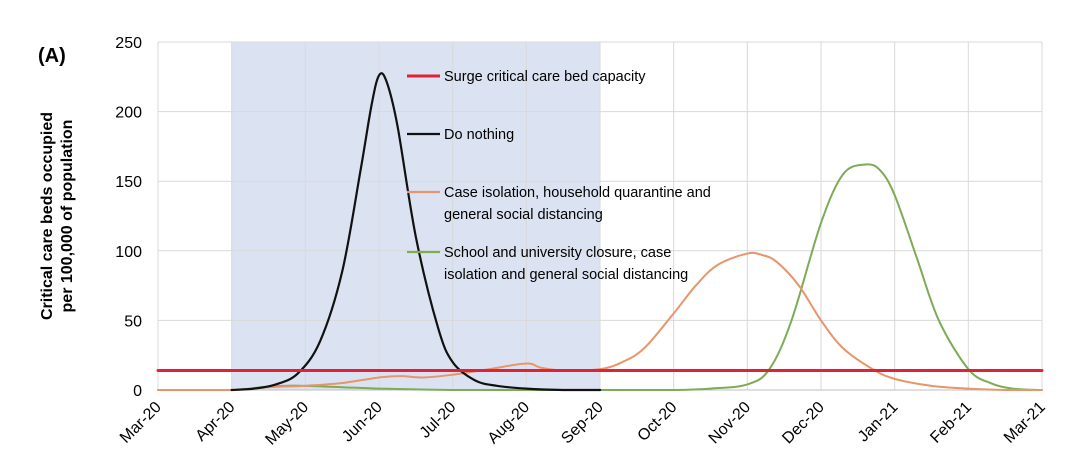 Image resolution: width=1080 pixels, height=475 pixels. What do you see at coordinates (67, 216) in the screenshot?
I see `y-axis-label-line-2: per 100,000 of population` at bounding box center [67, 216].